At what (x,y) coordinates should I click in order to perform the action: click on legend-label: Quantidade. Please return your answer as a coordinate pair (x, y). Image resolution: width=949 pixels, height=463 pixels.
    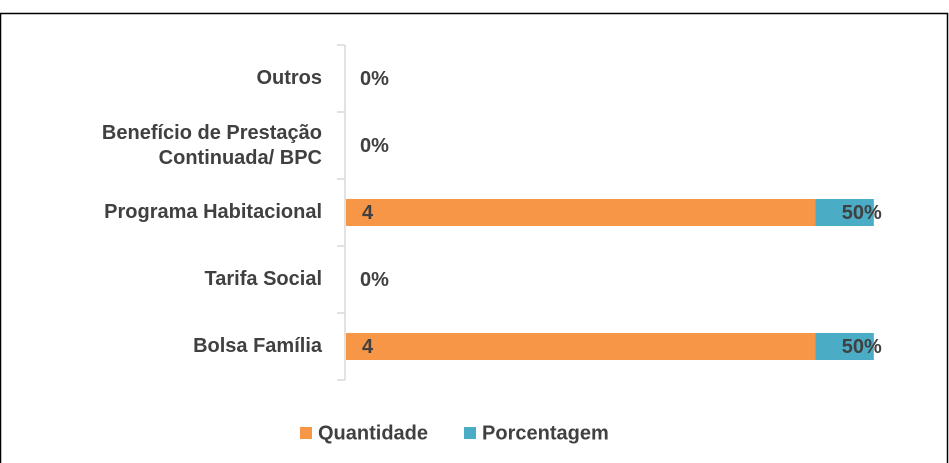
    Looking at the image, I should click on (373, 433).